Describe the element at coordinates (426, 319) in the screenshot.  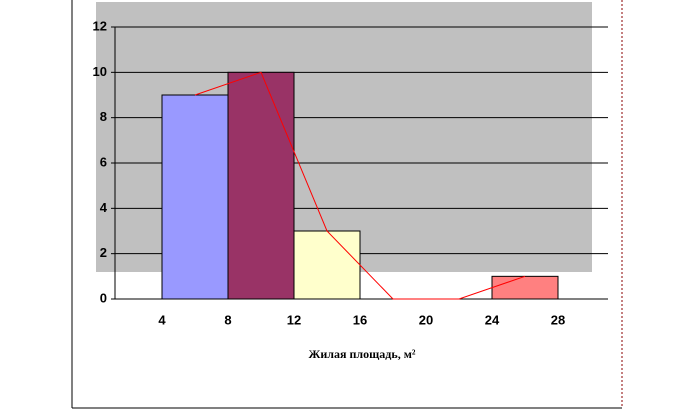
I see `x-tick-label: 20` at that location.